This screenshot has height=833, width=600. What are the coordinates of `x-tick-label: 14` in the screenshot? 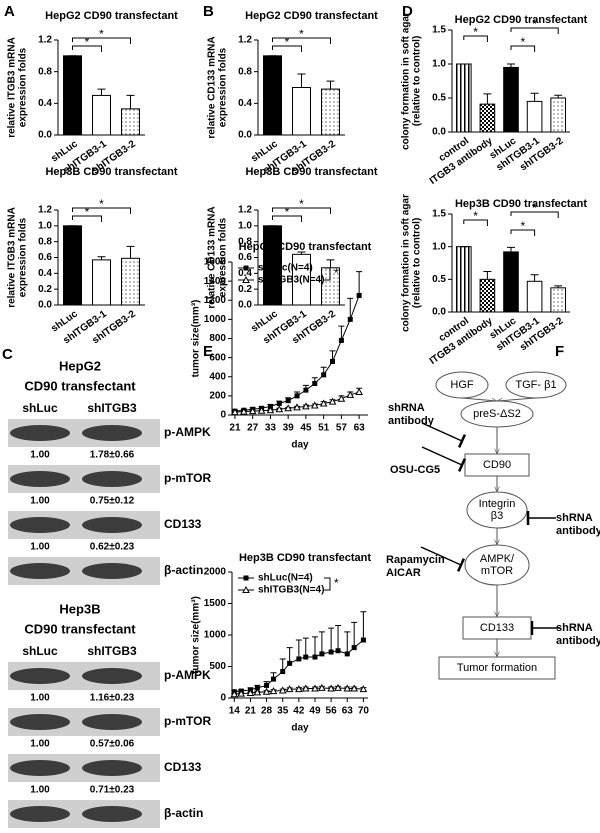 It's located at (235, 711).